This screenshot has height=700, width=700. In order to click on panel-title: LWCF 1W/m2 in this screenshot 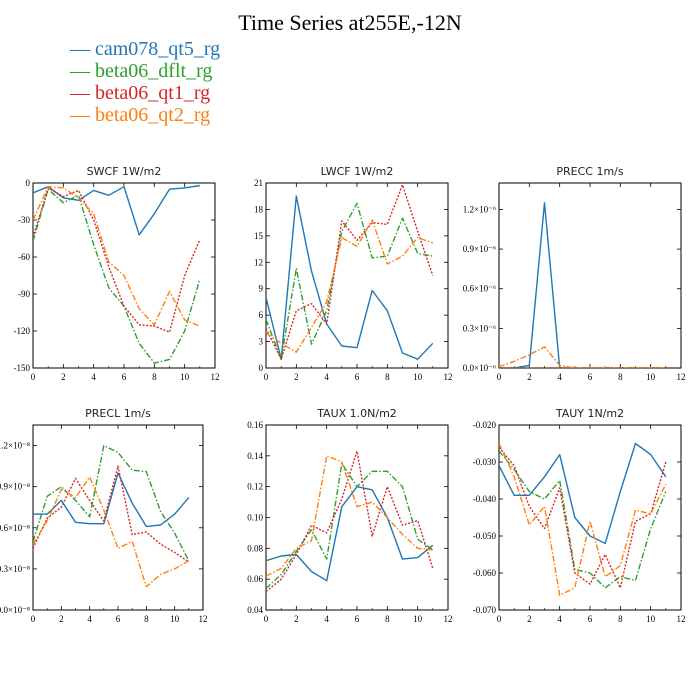, I will do `click(357, 171)`.